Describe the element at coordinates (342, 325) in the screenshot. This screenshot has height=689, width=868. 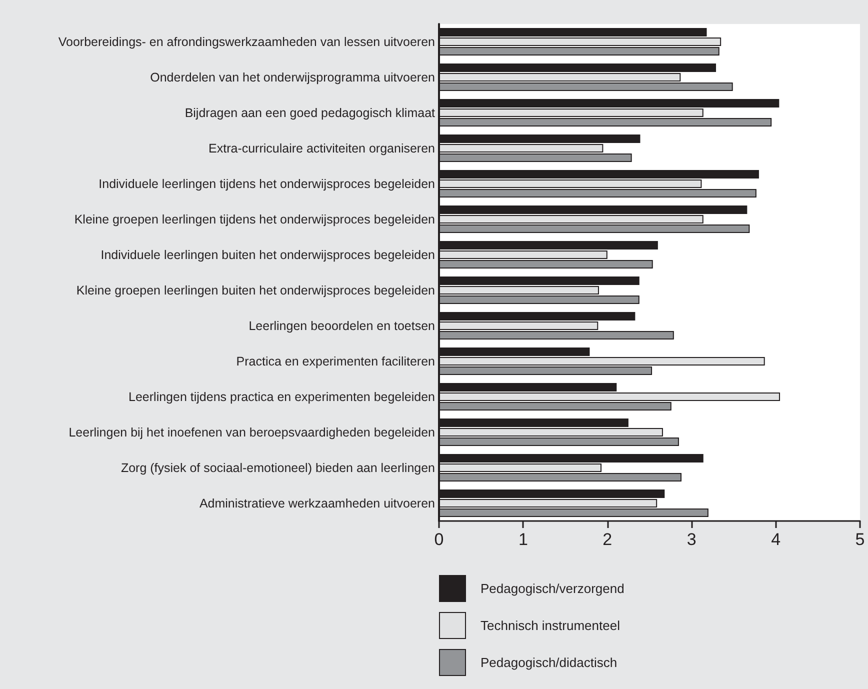
I see `y-tick-label: Leerlingen beoordelen en toetsen` at that location.